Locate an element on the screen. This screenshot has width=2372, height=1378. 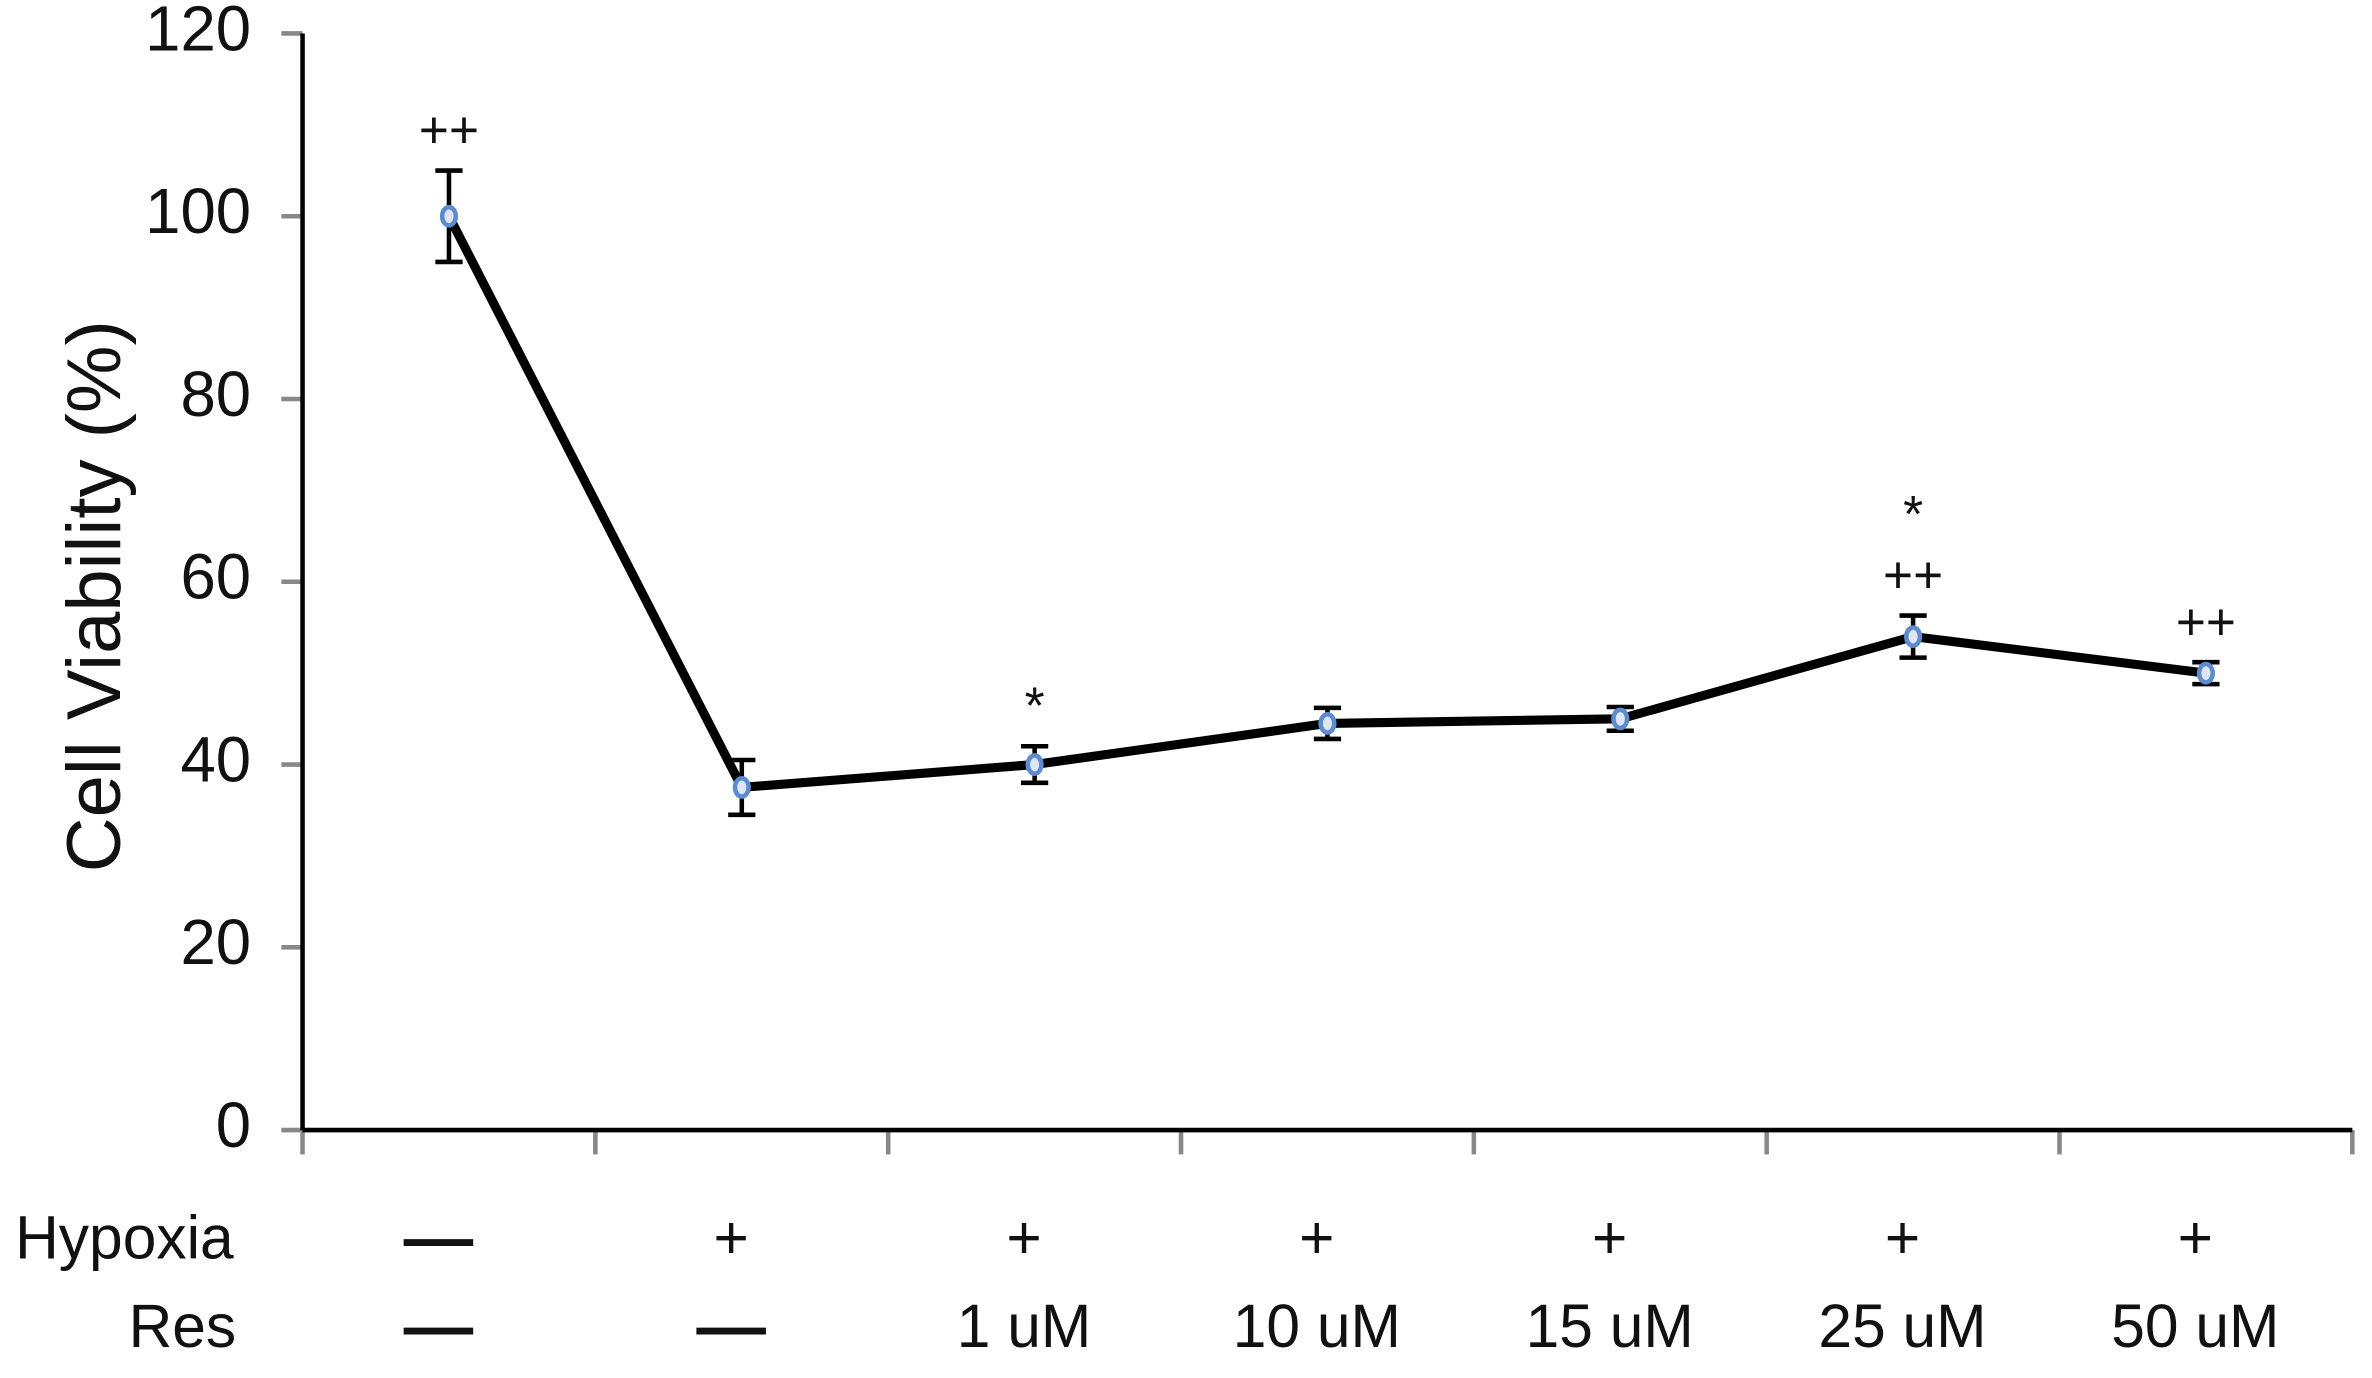
y-tick-label: 120 is located at coordinates (198, 32).